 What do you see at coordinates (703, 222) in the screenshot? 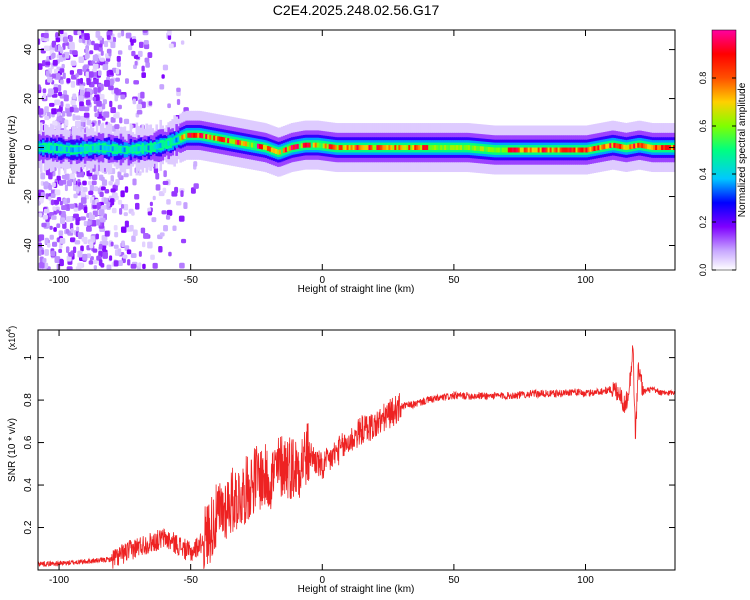
I see `colorbar-tick-label: 0.2` at bounding box center [703, 222].